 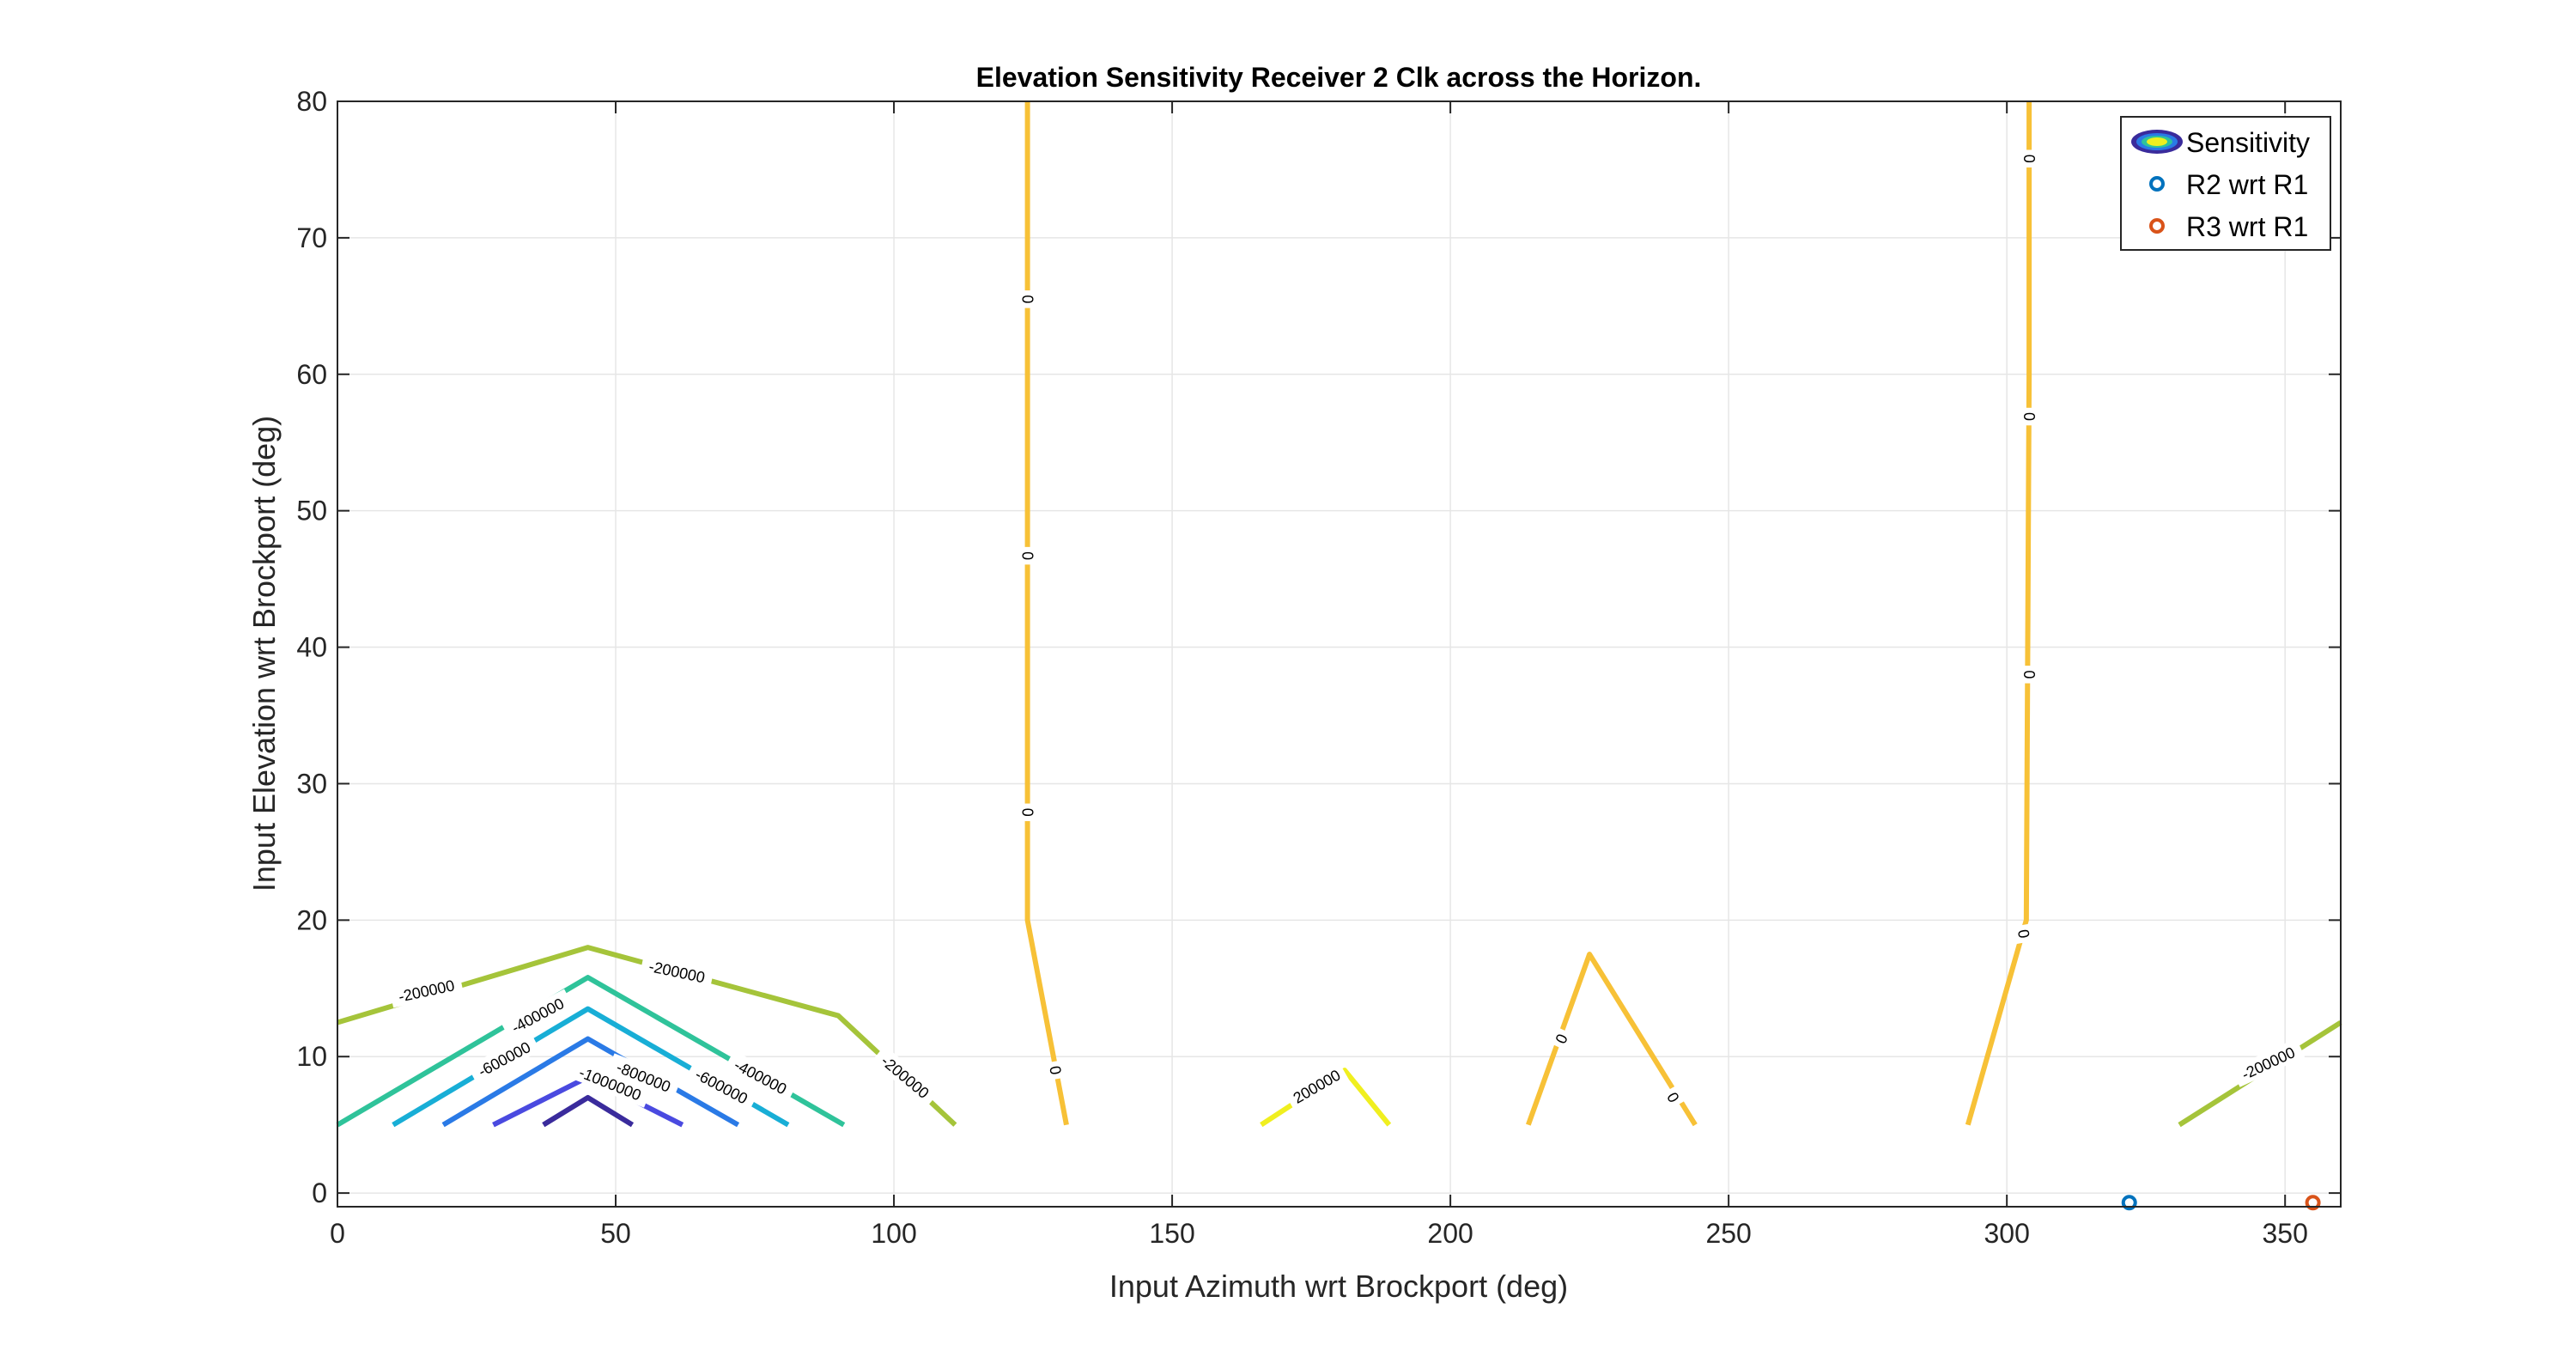 What do you see at coordinates (1338, 1286) in the screenshot?
I see `x-axis-label: Input Azimuth wrt Brockport (deg)` at bounding box center [1338, 1286].